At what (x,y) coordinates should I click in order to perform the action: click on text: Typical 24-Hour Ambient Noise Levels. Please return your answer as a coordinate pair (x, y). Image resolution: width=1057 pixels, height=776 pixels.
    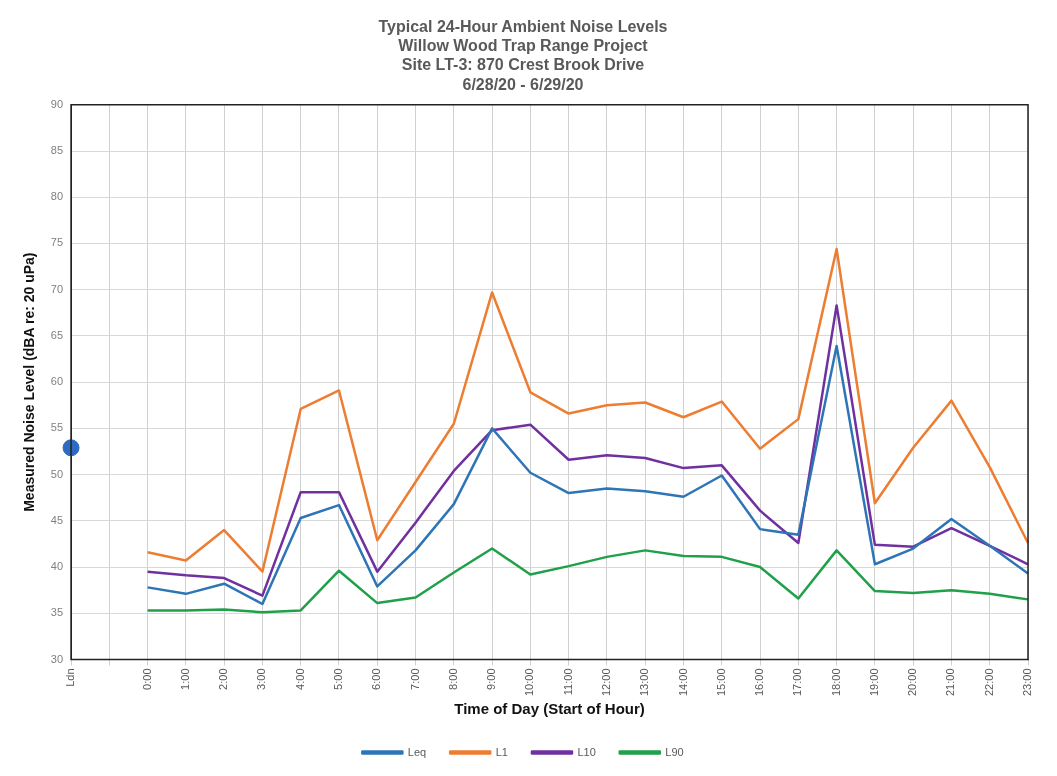
    Looking at the image, I should click on (523, 27).